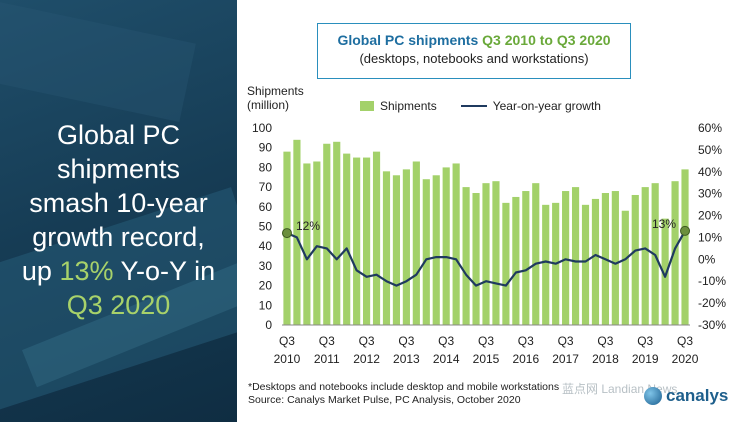 Image resolution: width=751 pixels, height=422 pixels. I want to click on y-axis-label-line: Shipments, so click(275, 91).